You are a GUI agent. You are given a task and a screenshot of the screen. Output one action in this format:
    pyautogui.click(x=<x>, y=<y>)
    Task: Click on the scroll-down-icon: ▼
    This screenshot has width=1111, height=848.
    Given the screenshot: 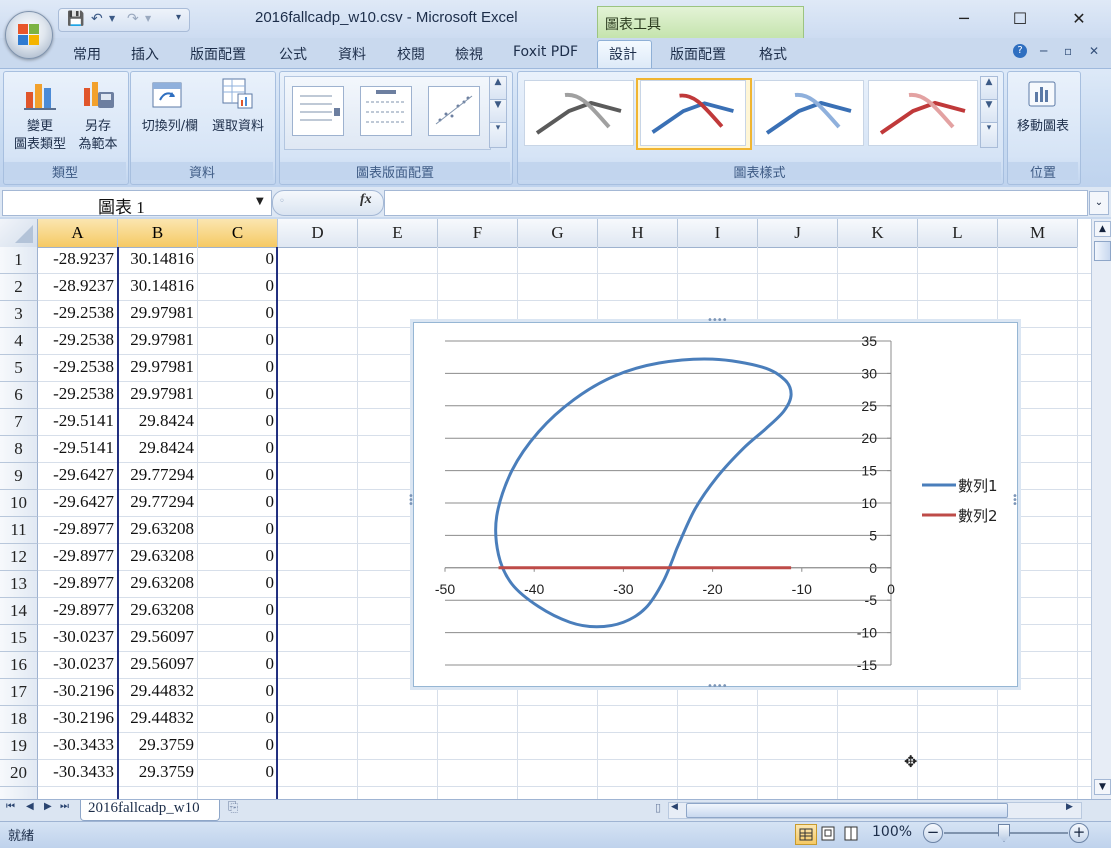 What is the action you would take?
    pyautogui.click(x=1102, y=787)
    